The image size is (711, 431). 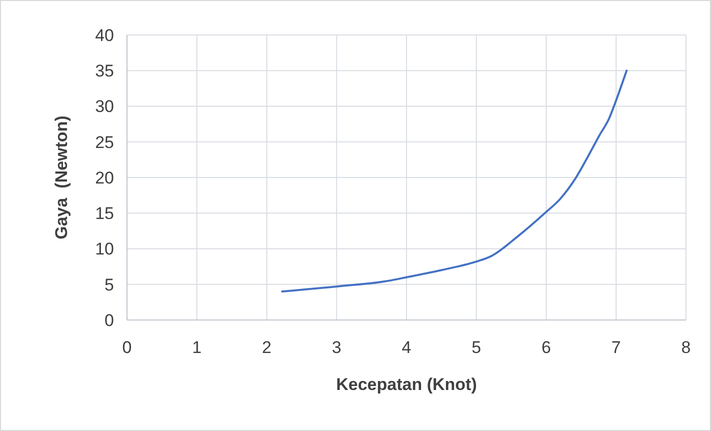 I want to click on y-tick-label: 5, so click(x=109, y=284).